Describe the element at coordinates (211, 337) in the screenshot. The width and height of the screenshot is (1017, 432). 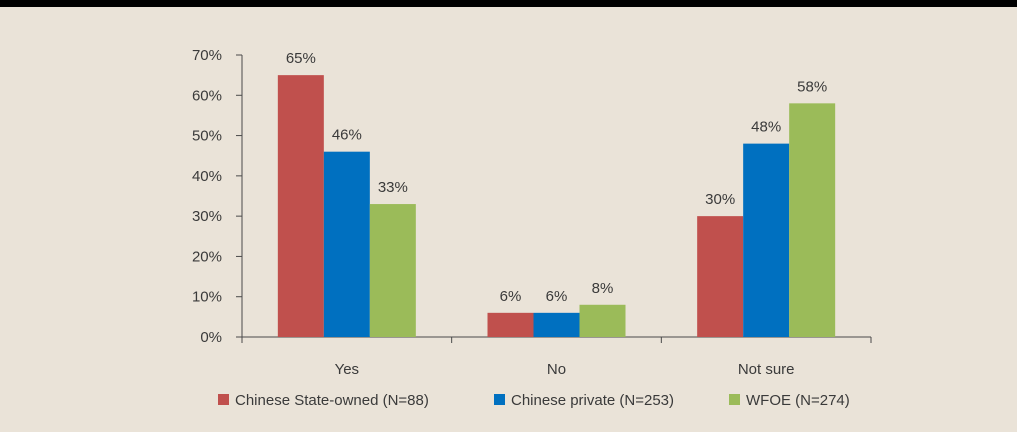
I see `y-tick-label: 0%` at that location.